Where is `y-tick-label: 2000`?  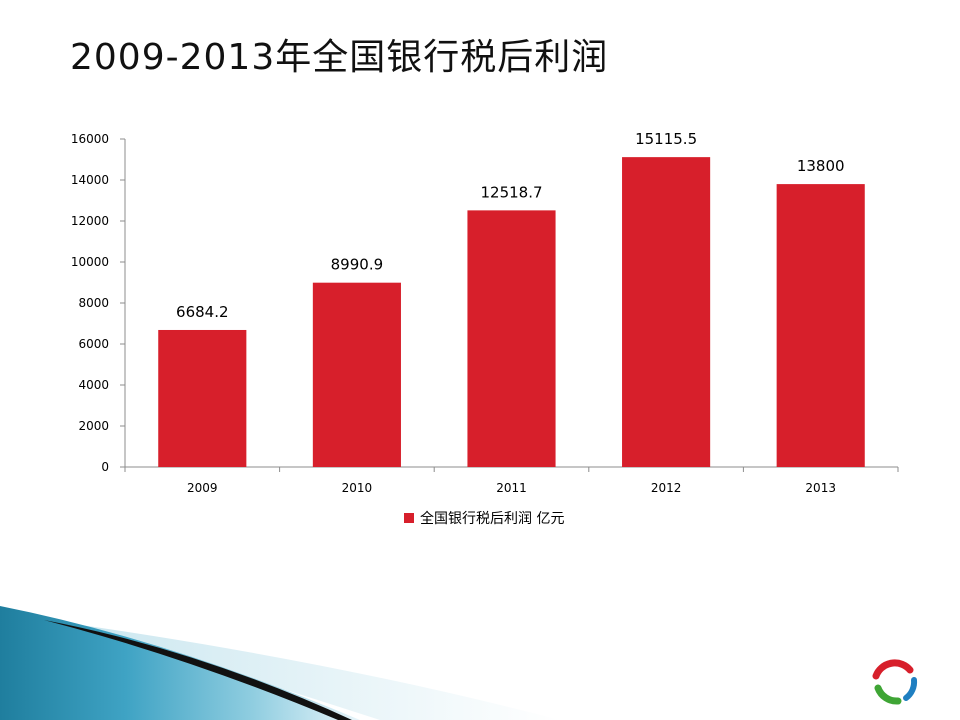
y-tick-label: 2000 is located at coordinates (93, 426).